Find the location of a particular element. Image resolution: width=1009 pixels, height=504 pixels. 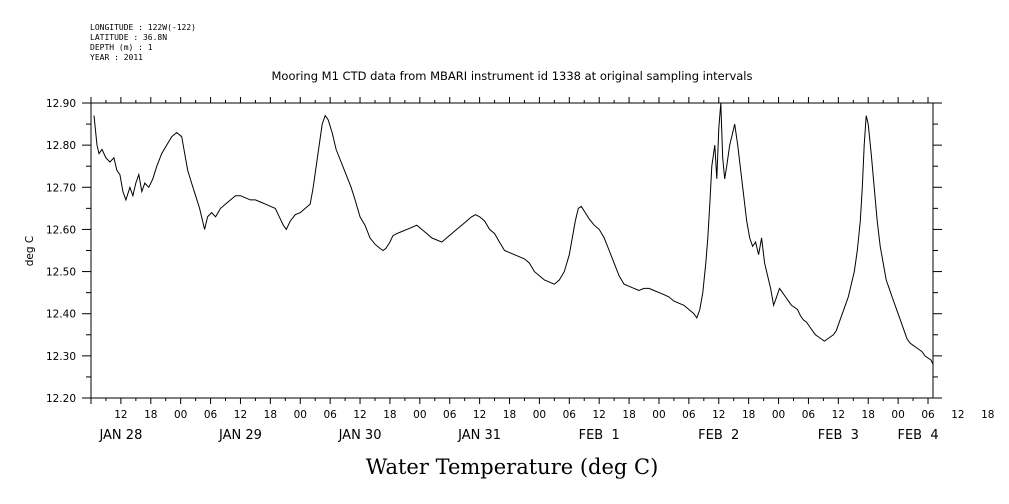

y-tick-label: 12.20 is located at coordinates (61, 399).